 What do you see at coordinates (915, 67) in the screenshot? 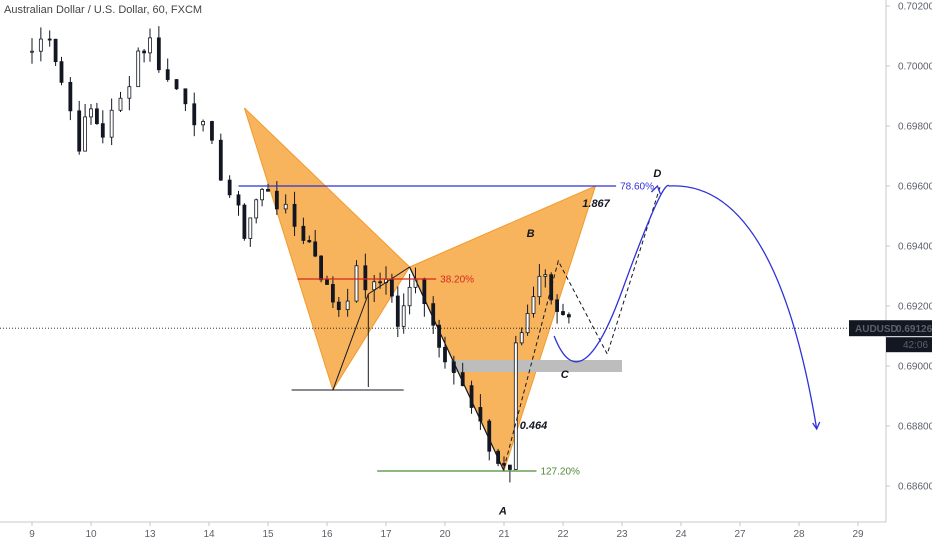
I see `y-tick-label: 0.70000` at bounding box center [915, 67].